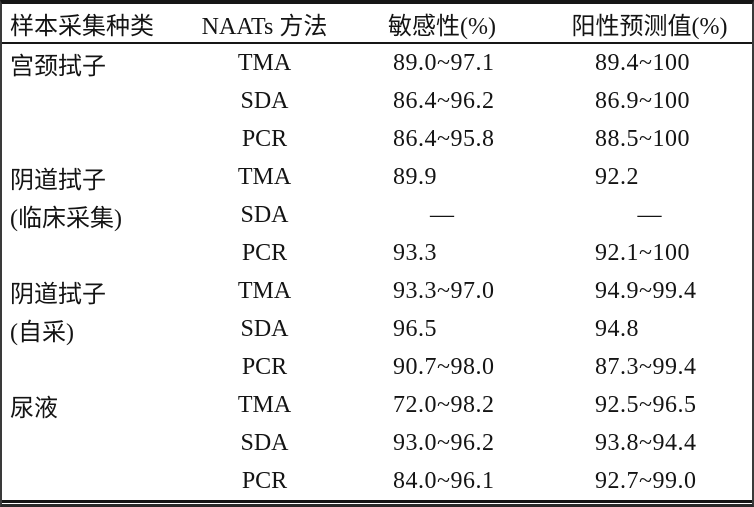 This screenshot has width=754, height=507. Describe the element at coordinates (377, 253) in the screenshot. I see `table-row: PCR 93.3 92.1~100` at that location.